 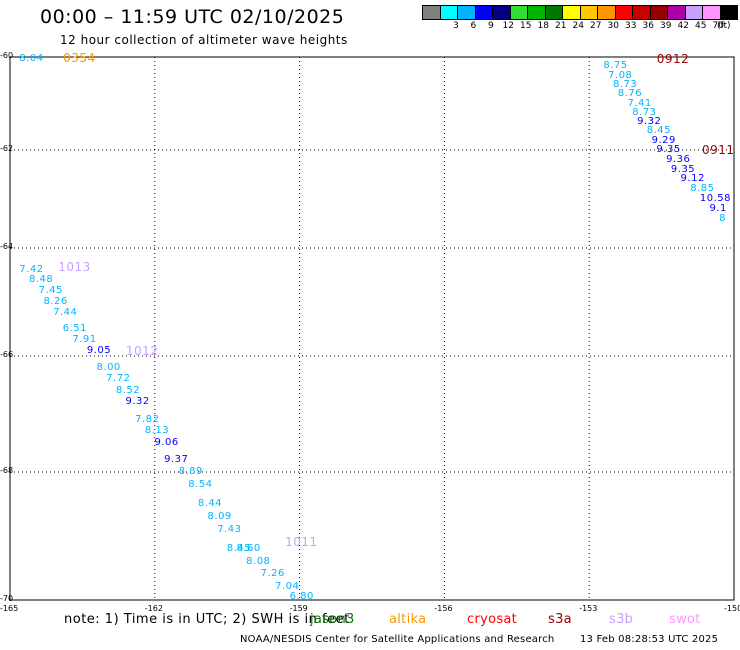 What do you see at coordinates (702, 189) in the screenshot?
I see `swh-value-label: 8.85` at bounding box center [702, 189].